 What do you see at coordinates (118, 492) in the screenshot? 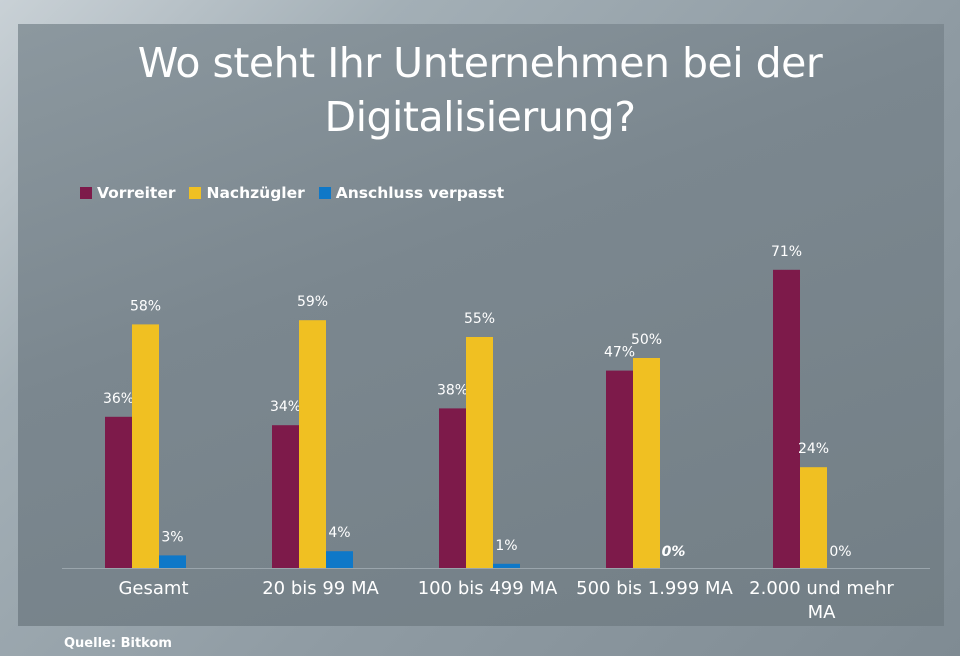
I see `bar-vorreiter-gesamt` at bounding box center [118, 492].